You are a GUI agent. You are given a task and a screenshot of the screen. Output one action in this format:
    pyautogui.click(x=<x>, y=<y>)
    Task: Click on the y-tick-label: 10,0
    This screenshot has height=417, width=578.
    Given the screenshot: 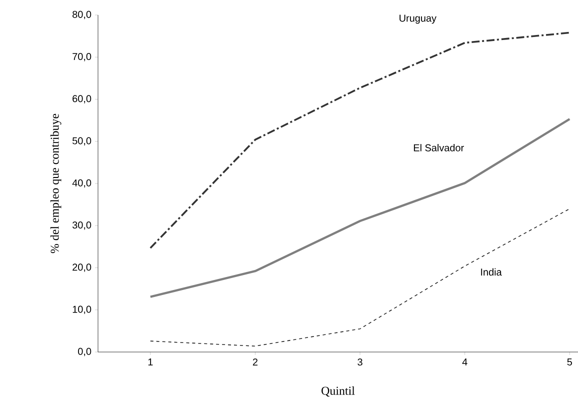 What is the action you would take?
    pyautogui.click(x=82, y=310)
    